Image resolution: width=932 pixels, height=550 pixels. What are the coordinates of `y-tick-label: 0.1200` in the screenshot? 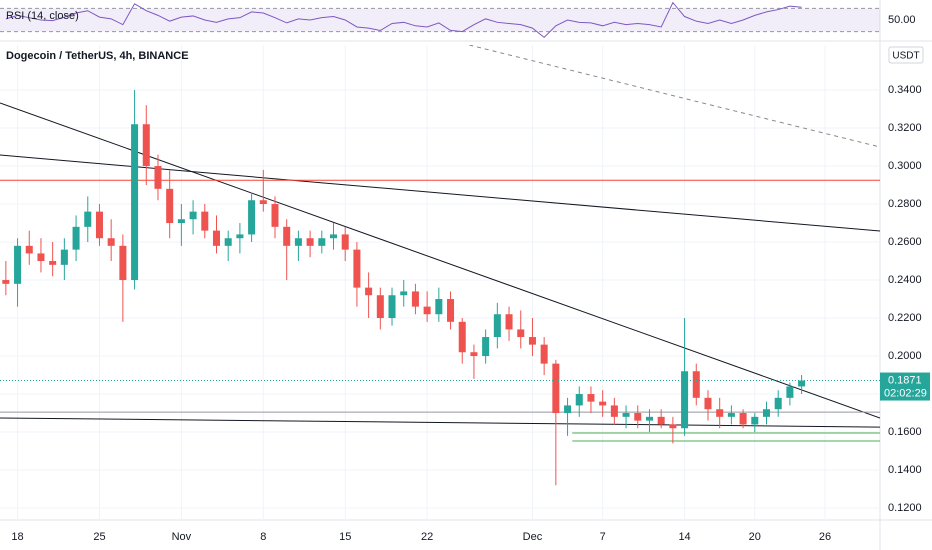 It's located at (905, 508).